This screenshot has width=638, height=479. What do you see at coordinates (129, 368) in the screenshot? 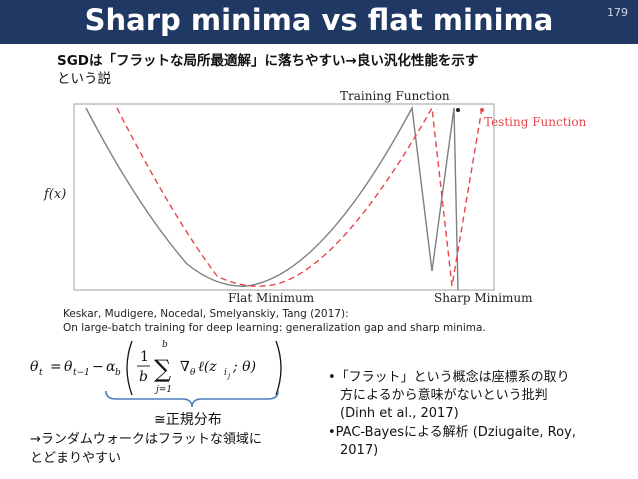
I see `eq-left-paren` at bounding box center [129, 368].